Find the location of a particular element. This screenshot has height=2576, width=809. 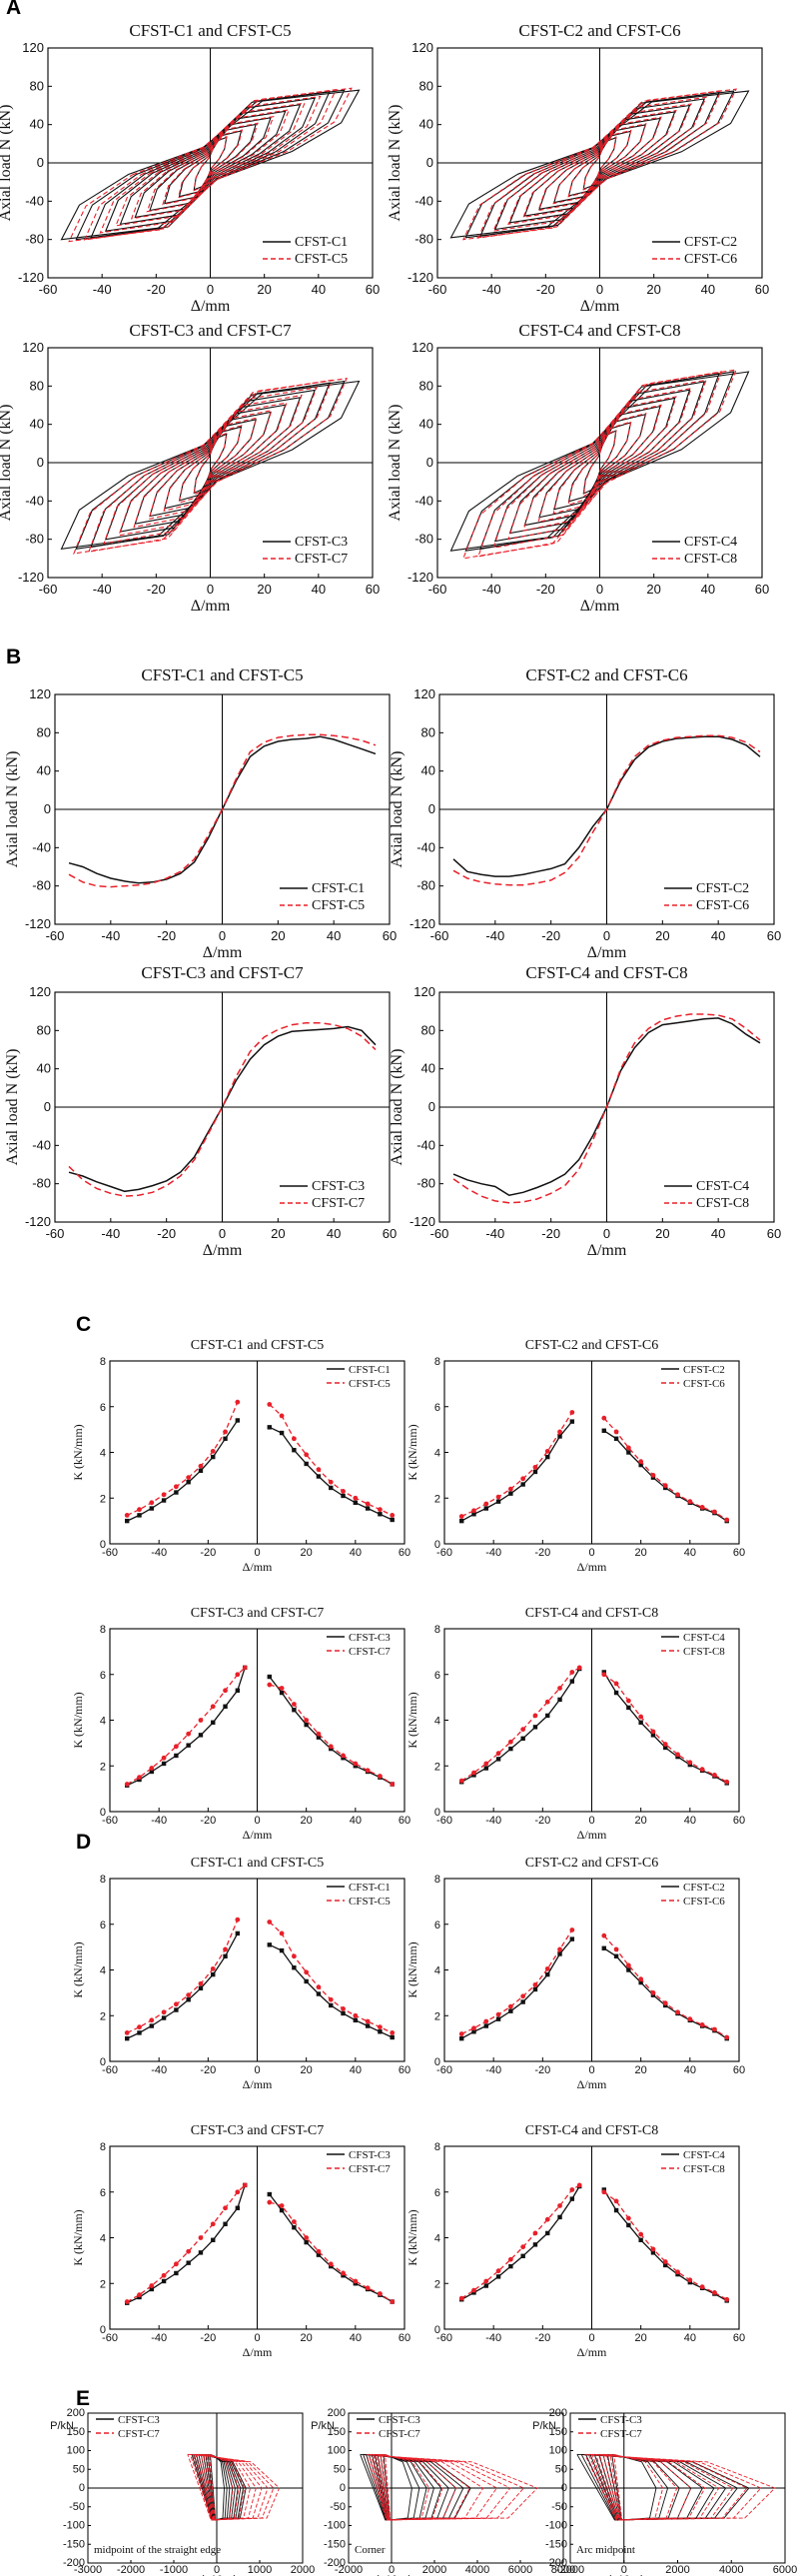

stiffness-line-pos-cfst-c6 is located at coordinates (665, 1986).